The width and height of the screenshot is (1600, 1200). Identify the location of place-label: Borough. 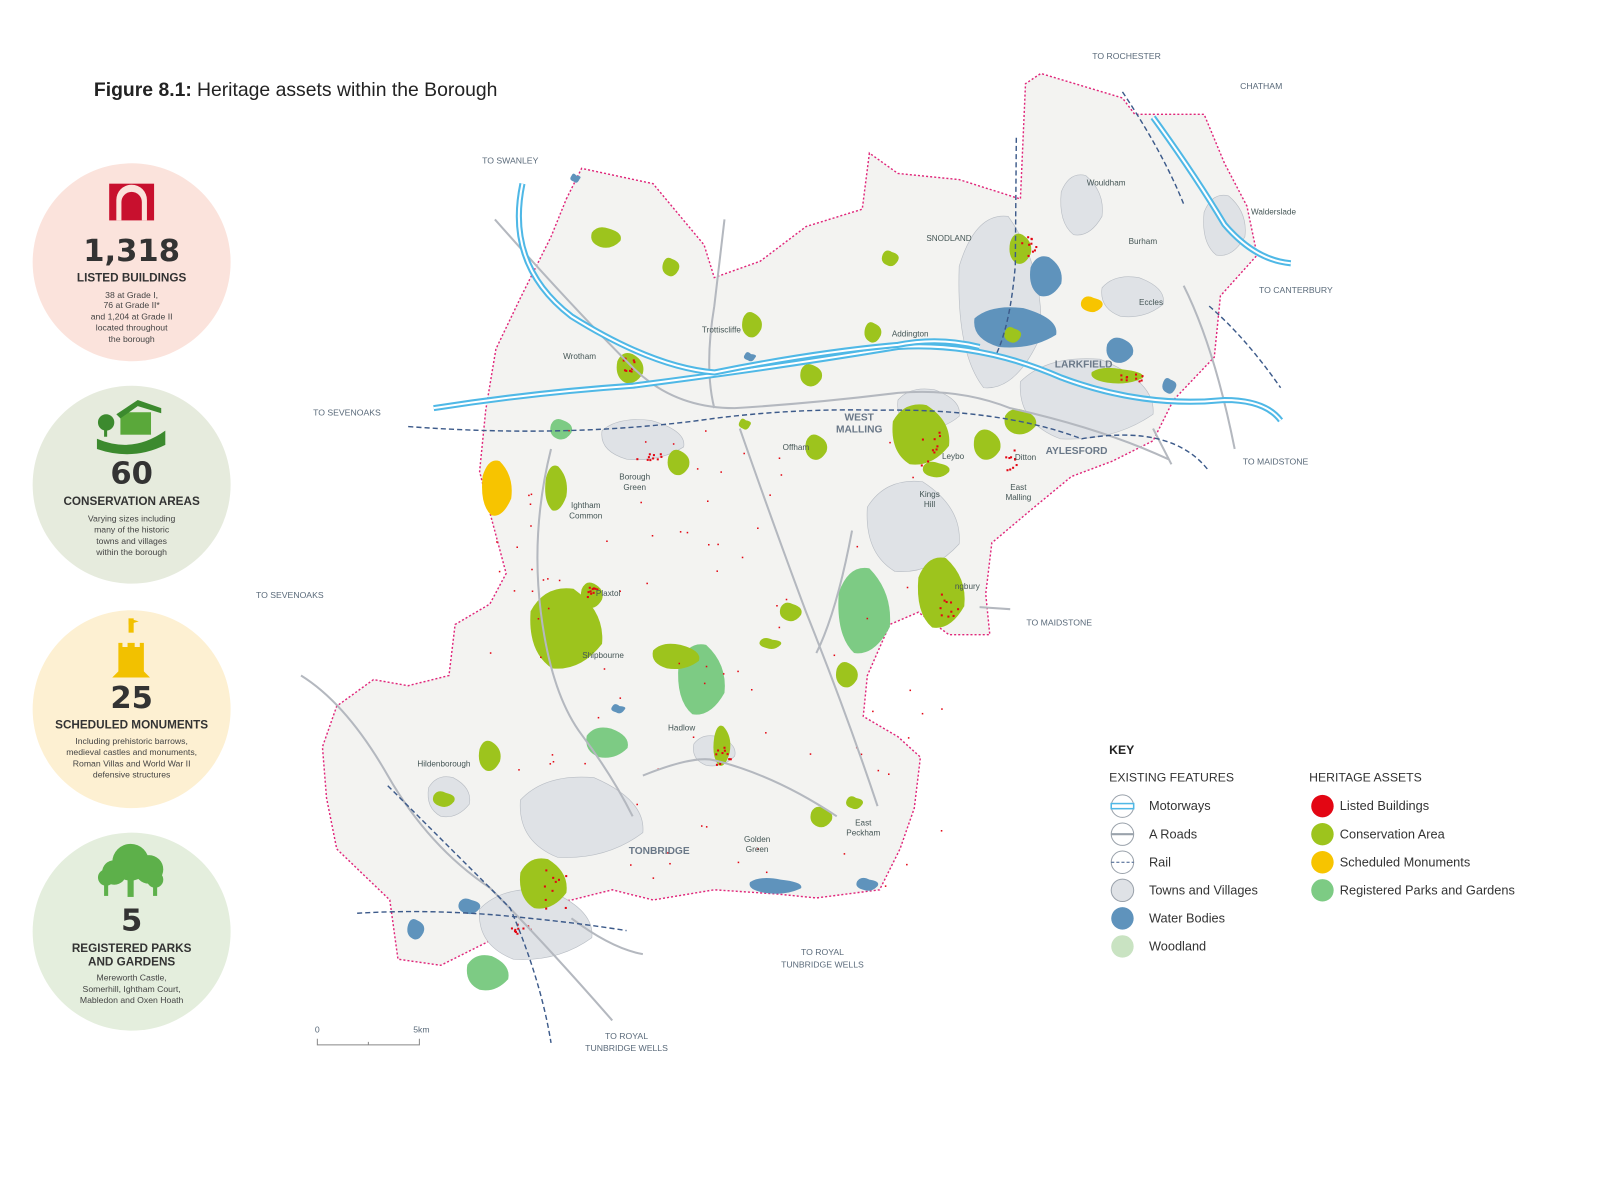
(634, 477).